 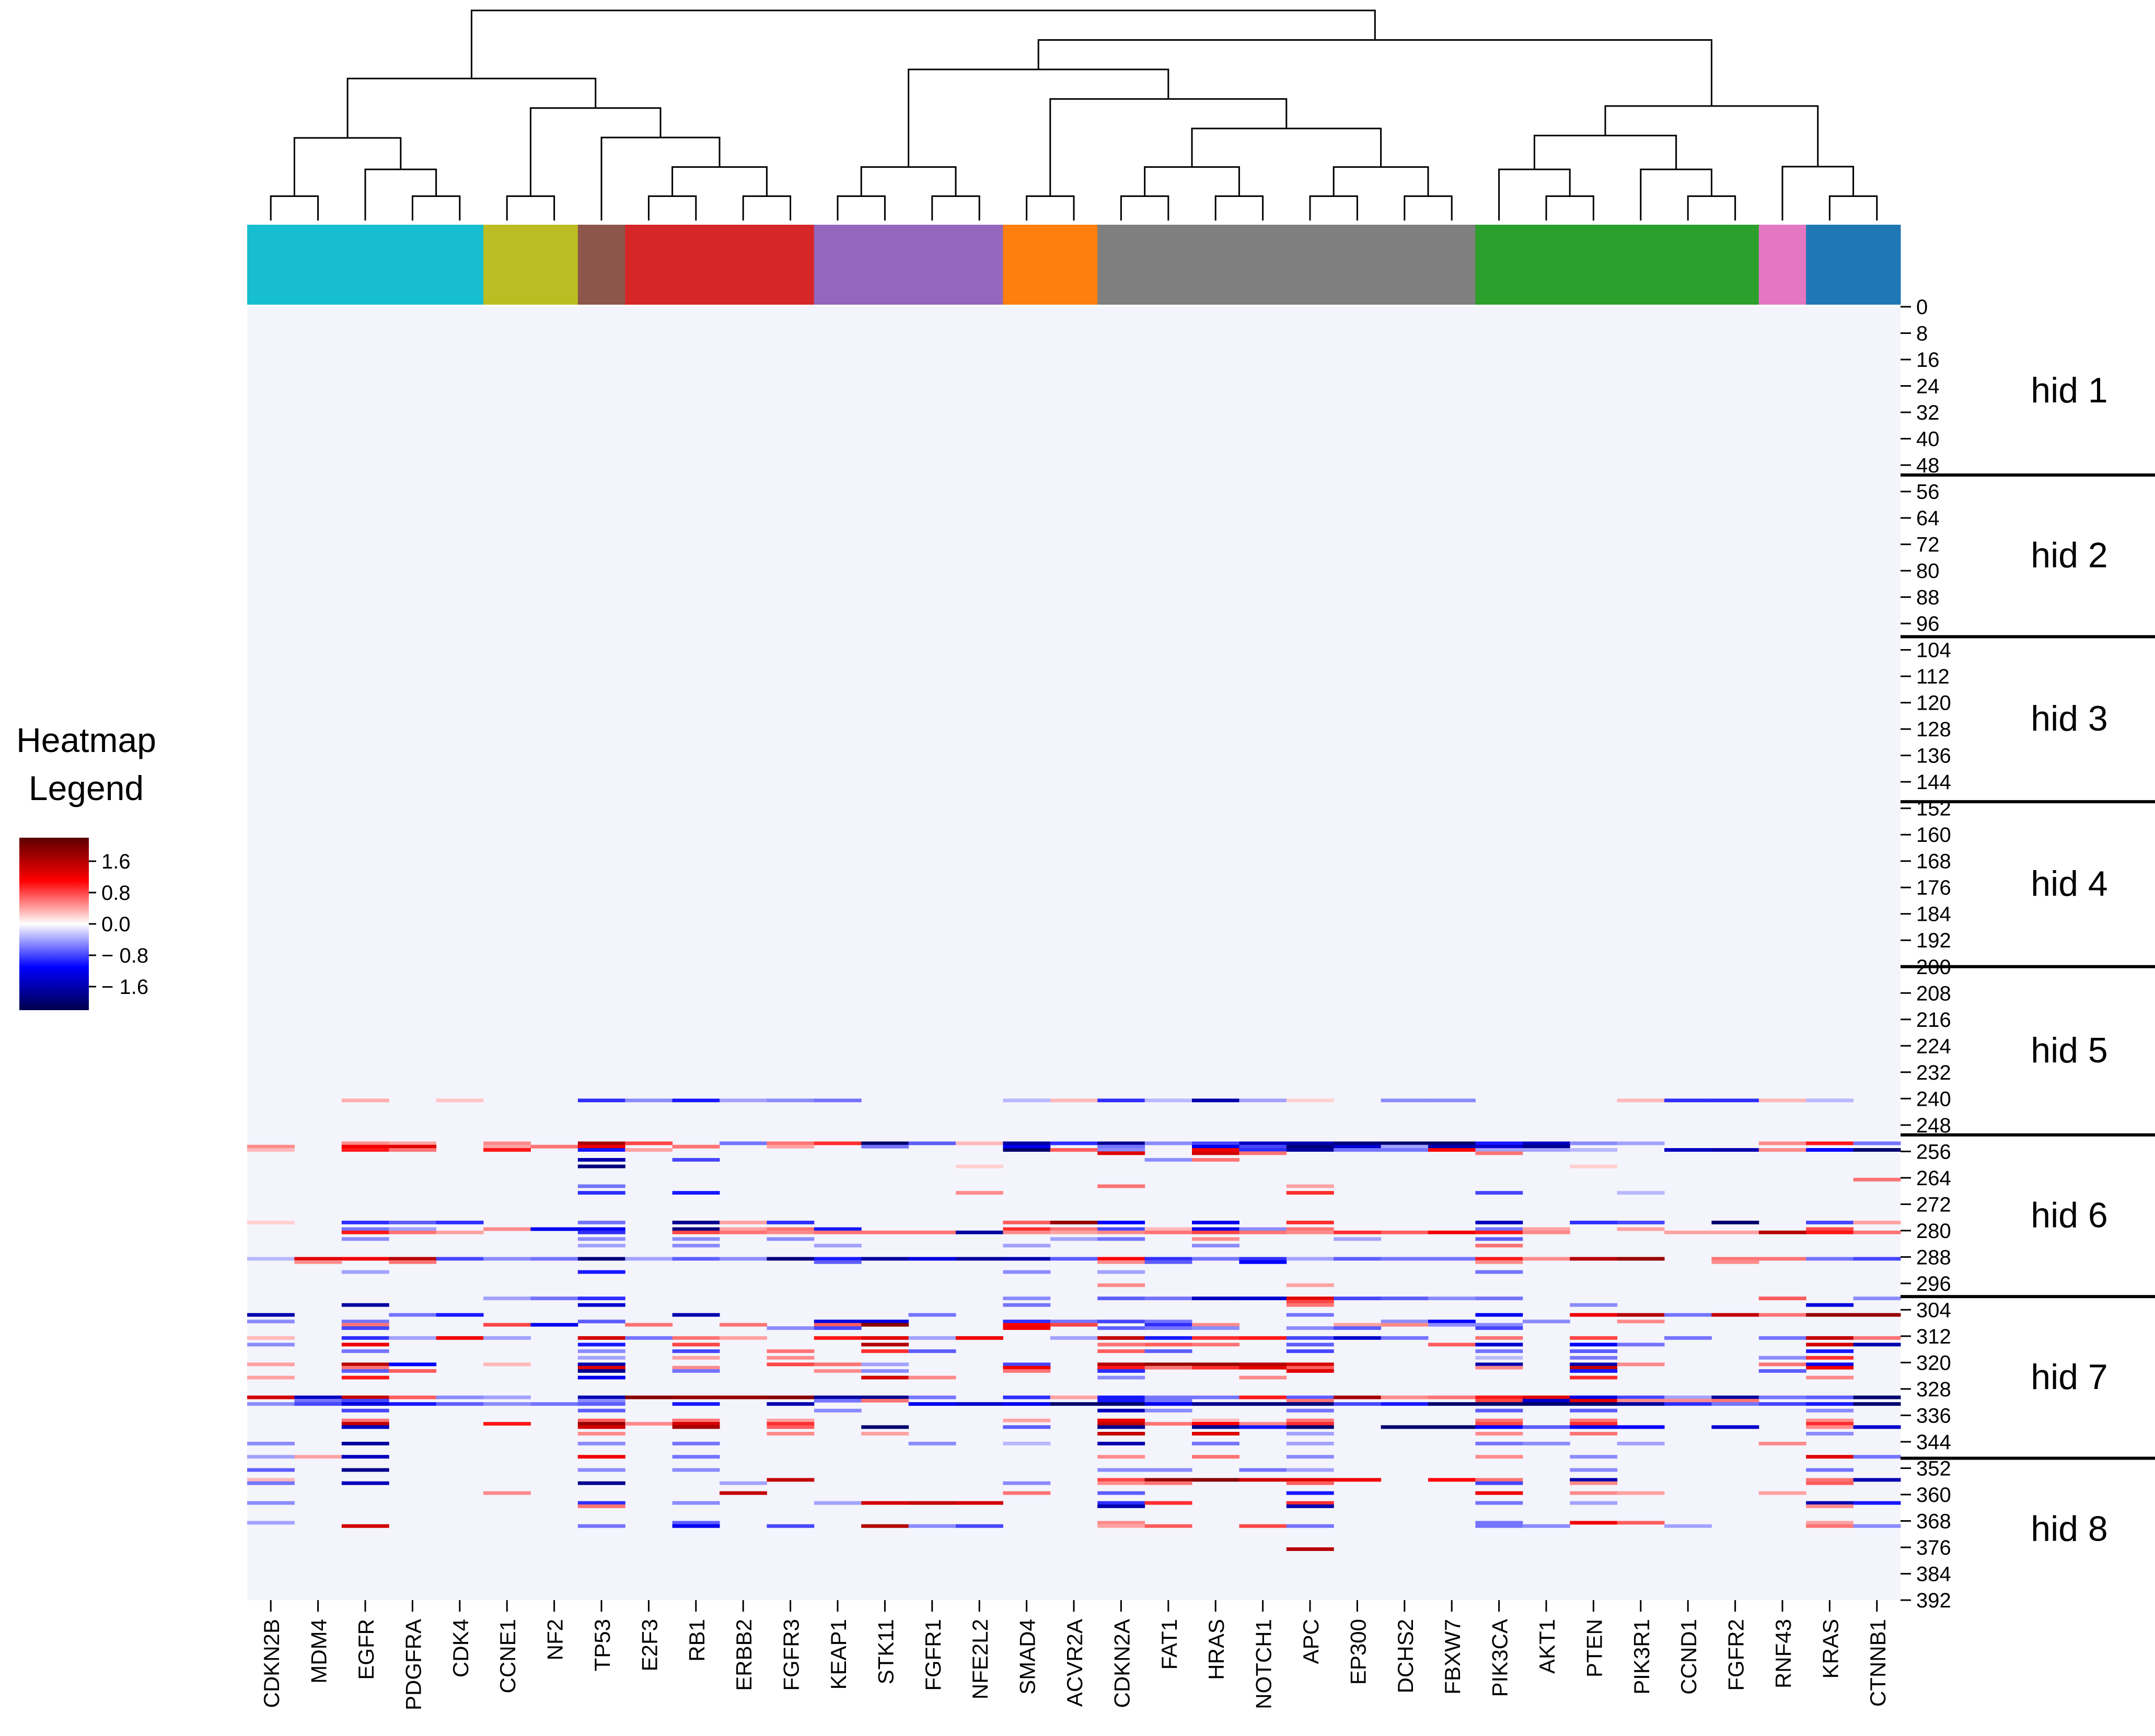 I want to click on colorbar-tick-label: 0.0, so click(x=116, y=925).